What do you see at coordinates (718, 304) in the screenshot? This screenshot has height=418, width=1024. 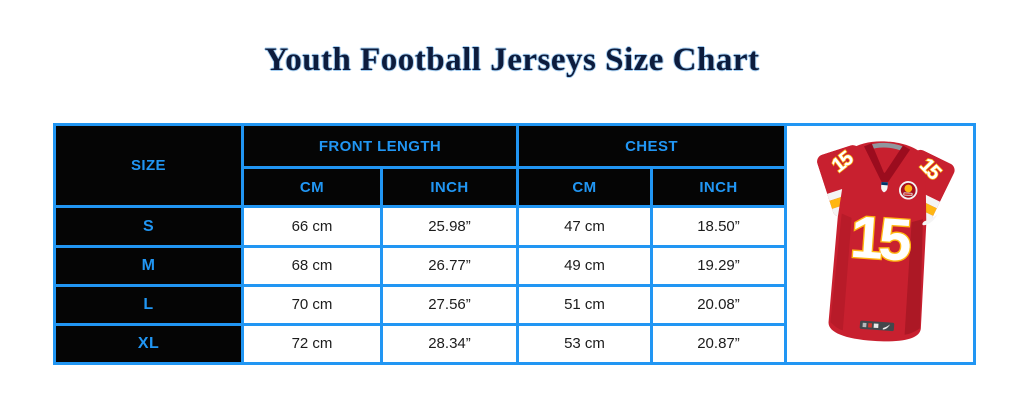 I see `chest-inch-cell: 20.08”` at bounding box center [718, 304].